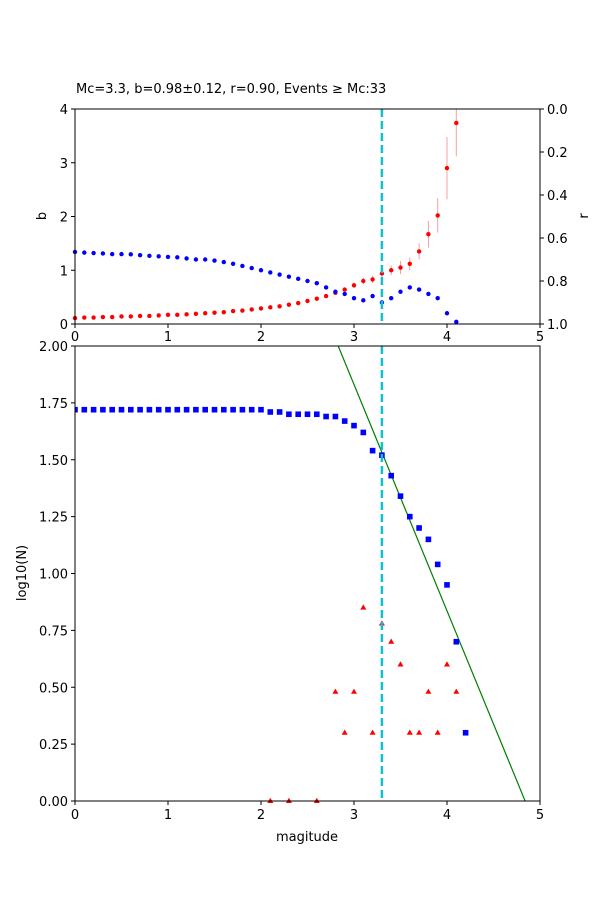 The height and width of the screenshot is (900, 600). I want to click on bottom-x-tick-label: 3, so click(354, 815).